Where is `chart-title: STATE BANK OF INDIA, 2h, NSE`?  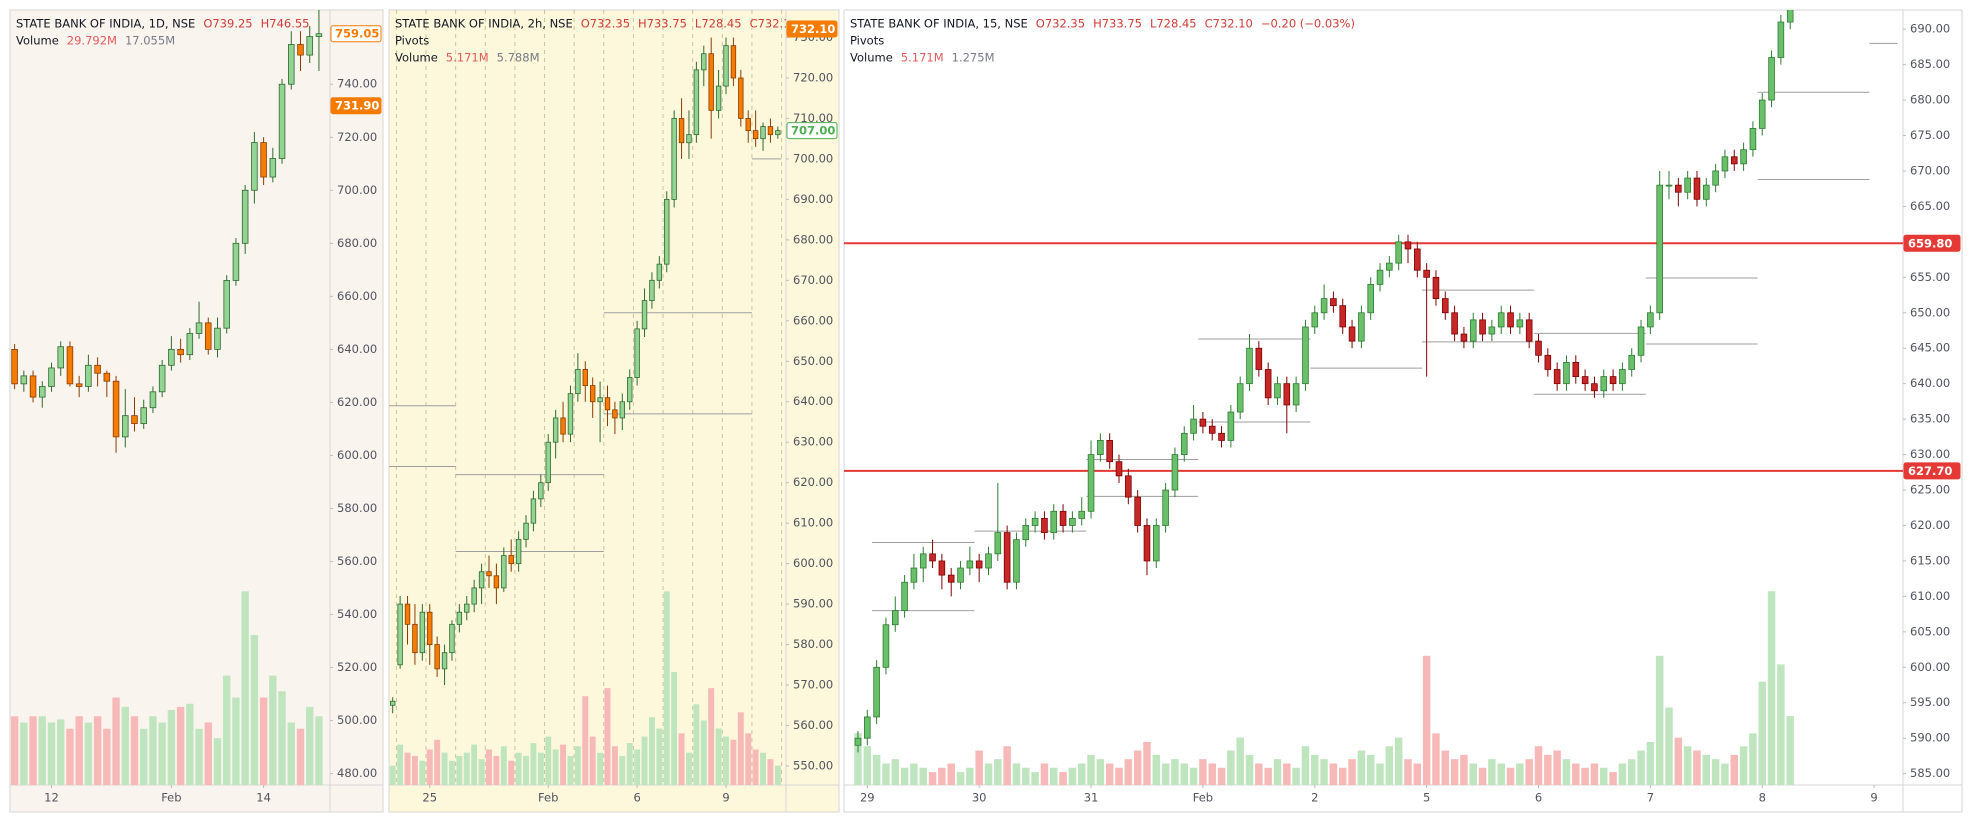 chart-title: STATE BANK OF INDIA, 2h, NSE is located at coordinates (484, 24).